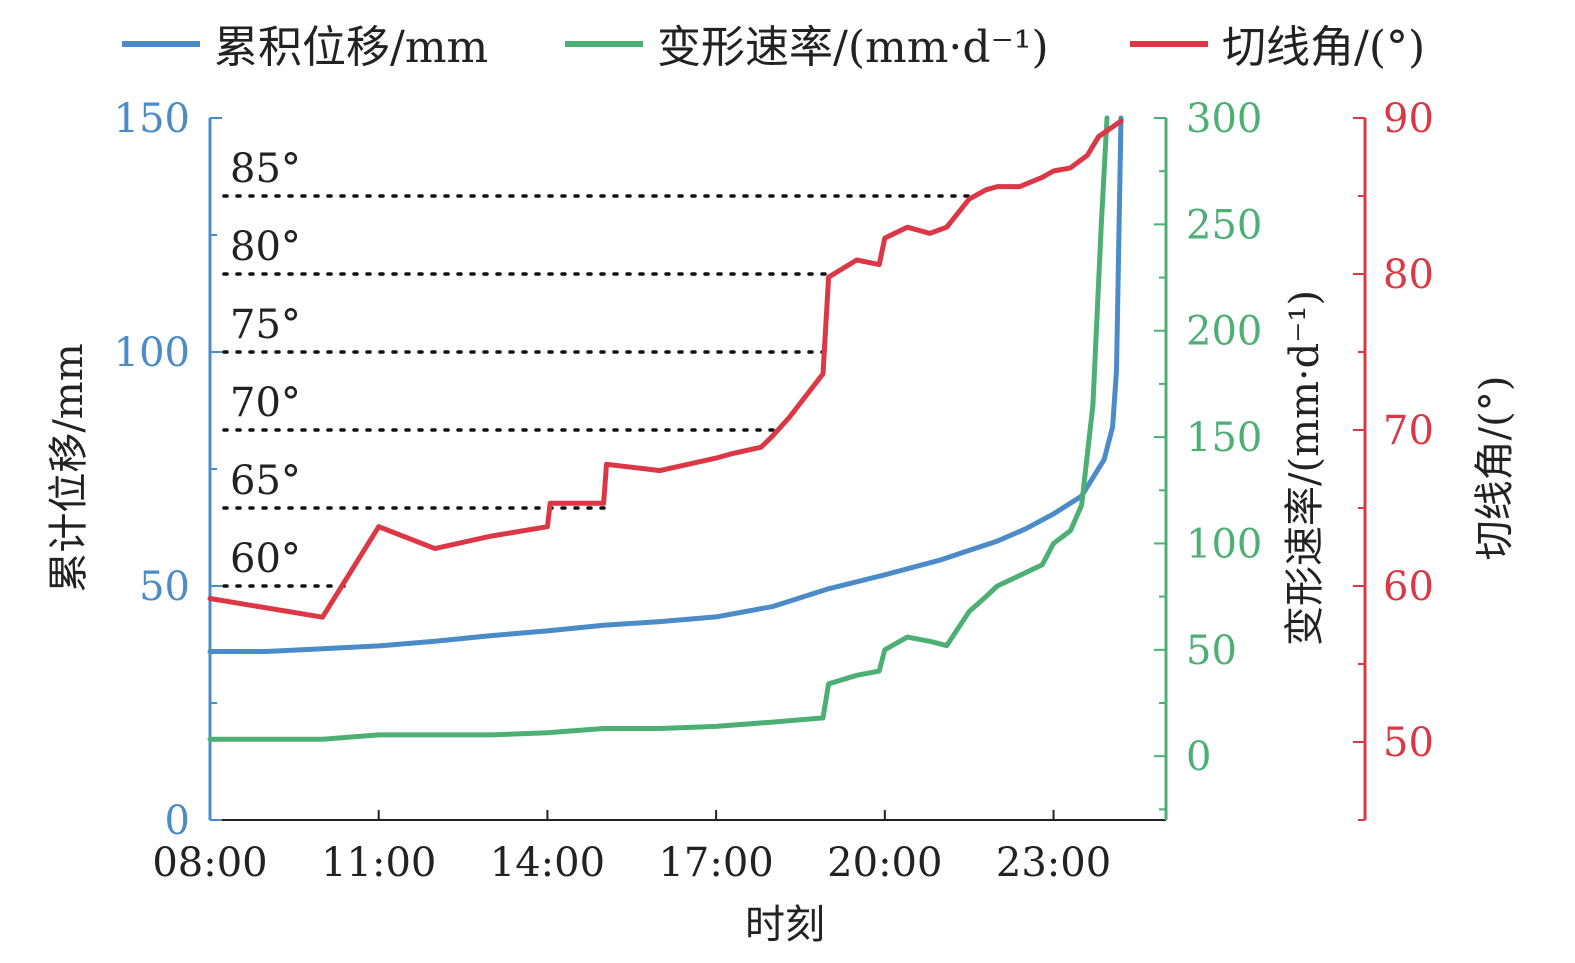 Image resolution: width=1575 pixels, height=963 pixels. I want to click on right1-tick-label: 250, so click(1224, 225).